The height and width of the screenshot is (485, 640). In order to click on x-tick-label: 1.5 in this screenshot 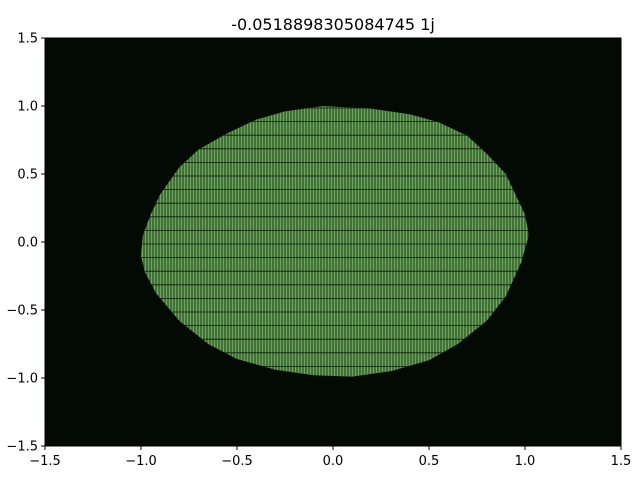, I will do `click(621, 461)`.